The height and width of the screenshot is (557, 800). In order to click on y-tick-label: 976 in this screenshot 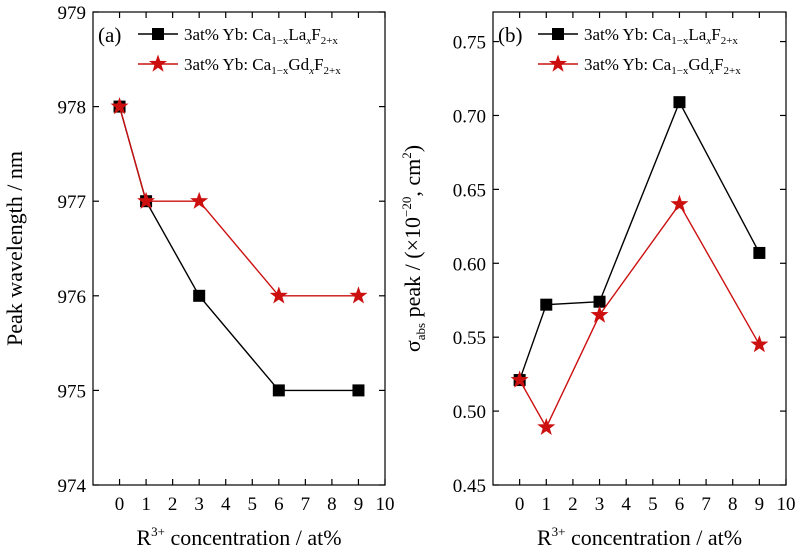, I will do `click(72, 297)`.